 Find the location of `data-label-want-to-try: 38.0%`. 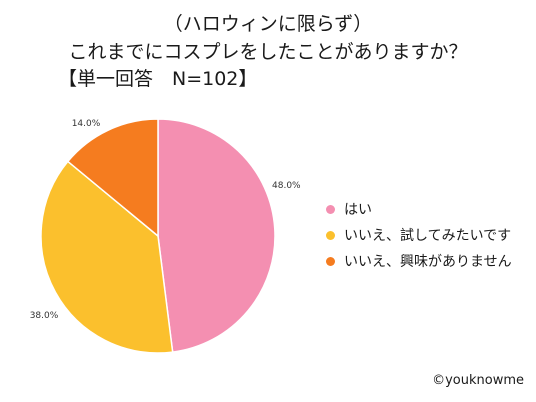

data-label-want-to-try: 38.0% is located at coordinates (44, 316).